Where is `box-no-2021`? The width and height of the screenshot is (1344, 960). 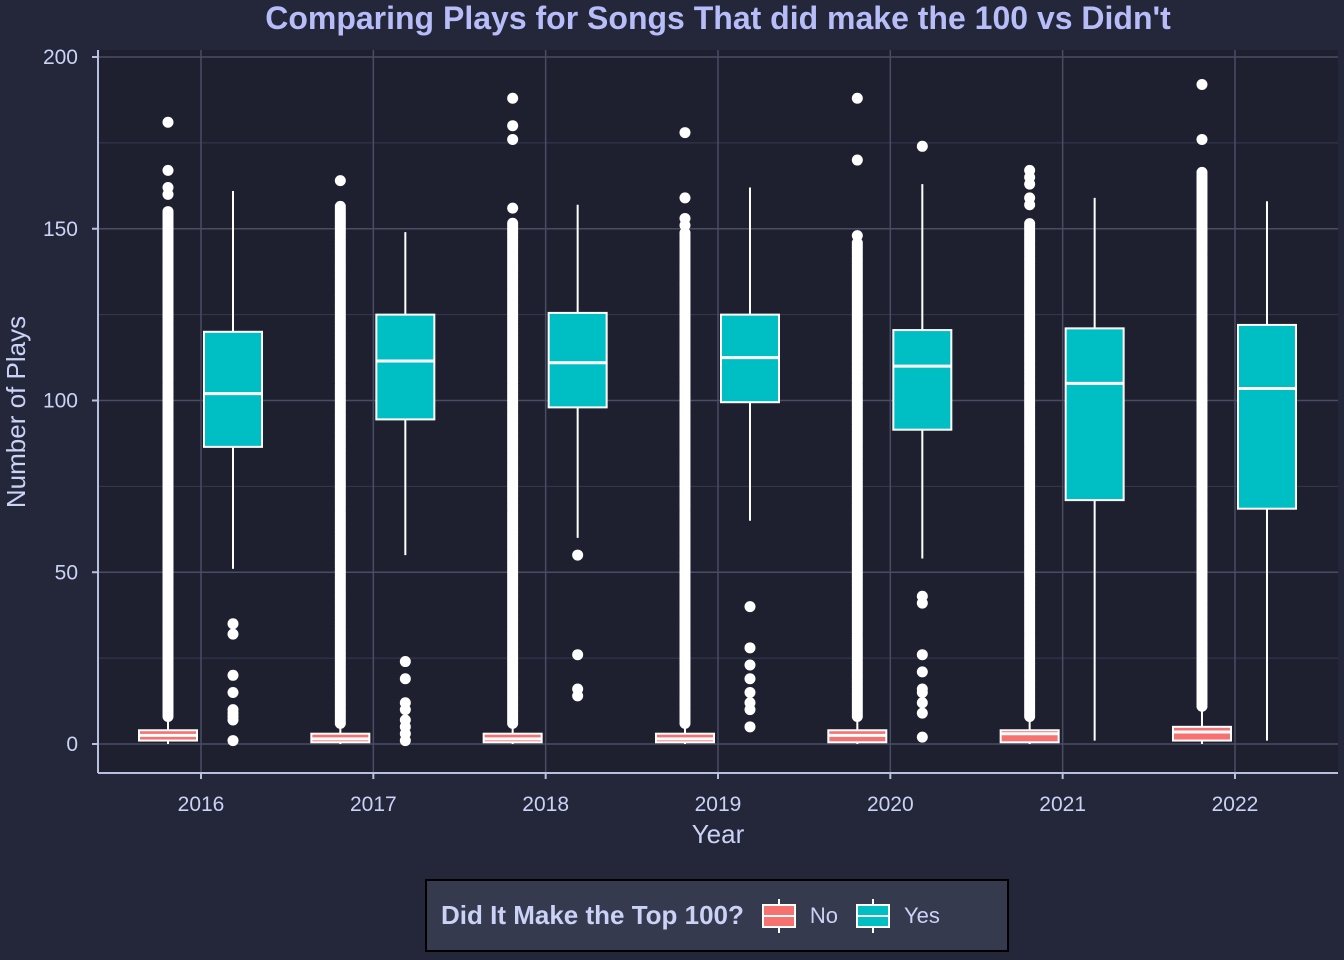
box-no-2021 is located at coordinates (1029, 454).